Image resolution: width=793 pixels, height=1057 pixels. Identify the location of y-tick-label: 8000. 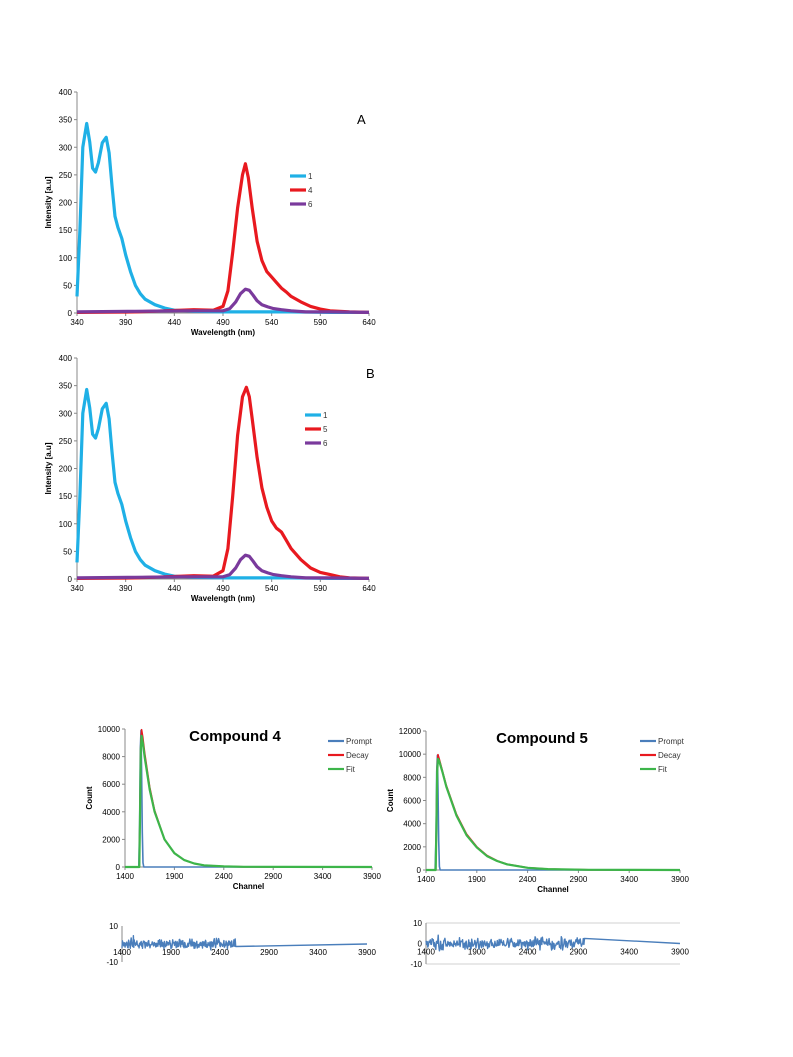
(111, 757).